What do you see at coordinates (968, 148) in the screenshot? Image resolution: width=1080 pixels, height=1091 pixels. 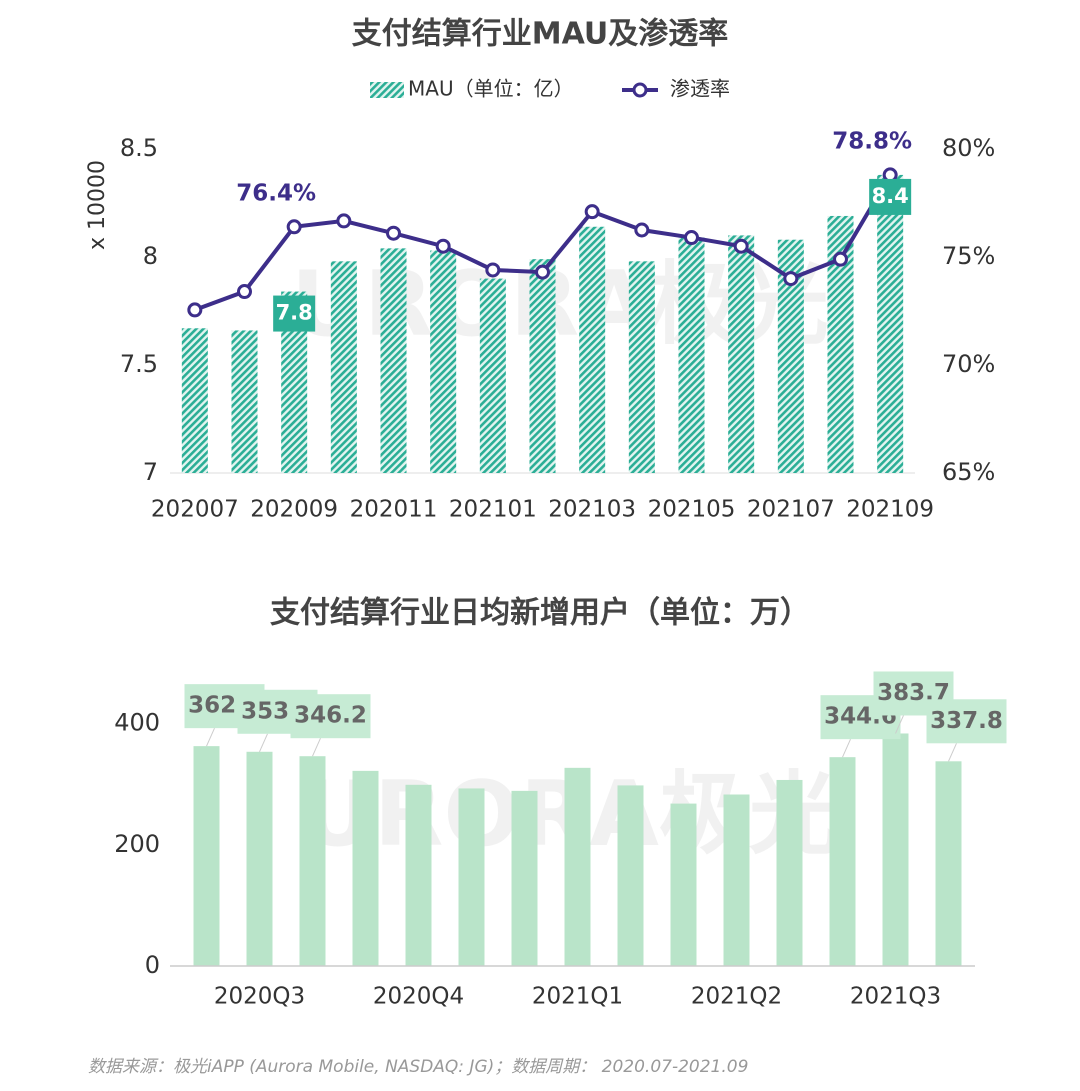 I see `y2-tick-label: 80%` at bounding box center [968, 148].